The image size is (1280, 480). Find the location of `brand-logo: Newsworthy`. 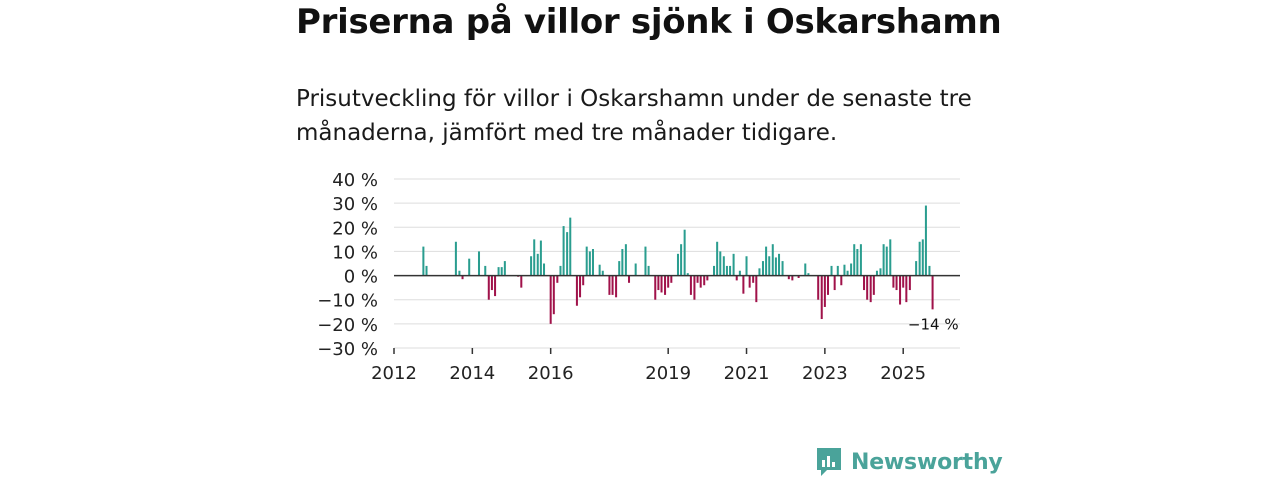

brand-logo: Newsworthy is located at coordinates (909, 462).